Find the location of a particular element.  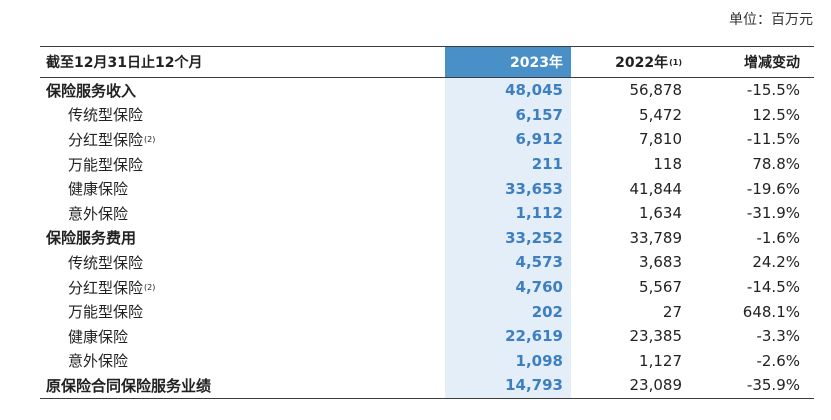

row-label: 保险服务费用 is located at coordinates (91, 238).